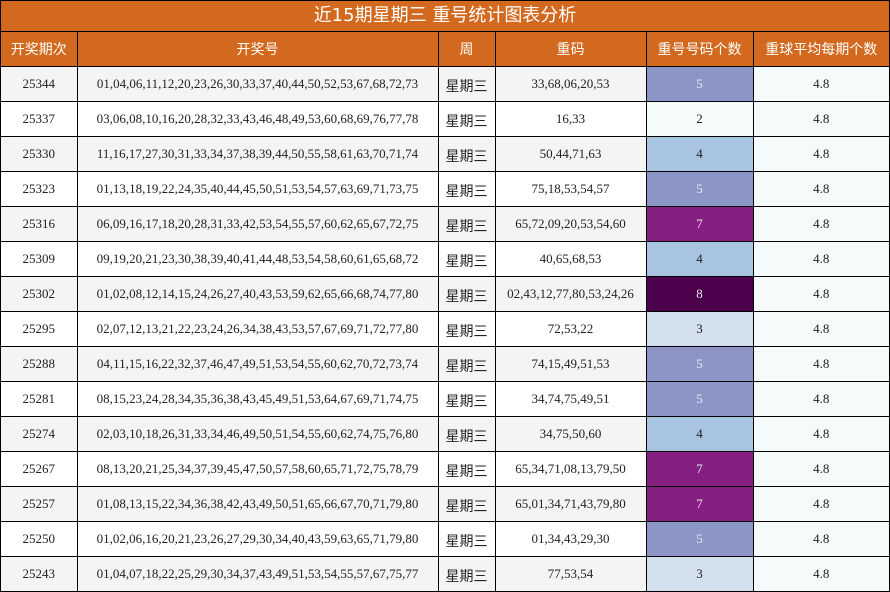 This screenshot has height=592, width=890. What do you see at coordinates (39, 259) in the screenshot?
I see `cell-issue: 25309` at bounding box center [39, 259].